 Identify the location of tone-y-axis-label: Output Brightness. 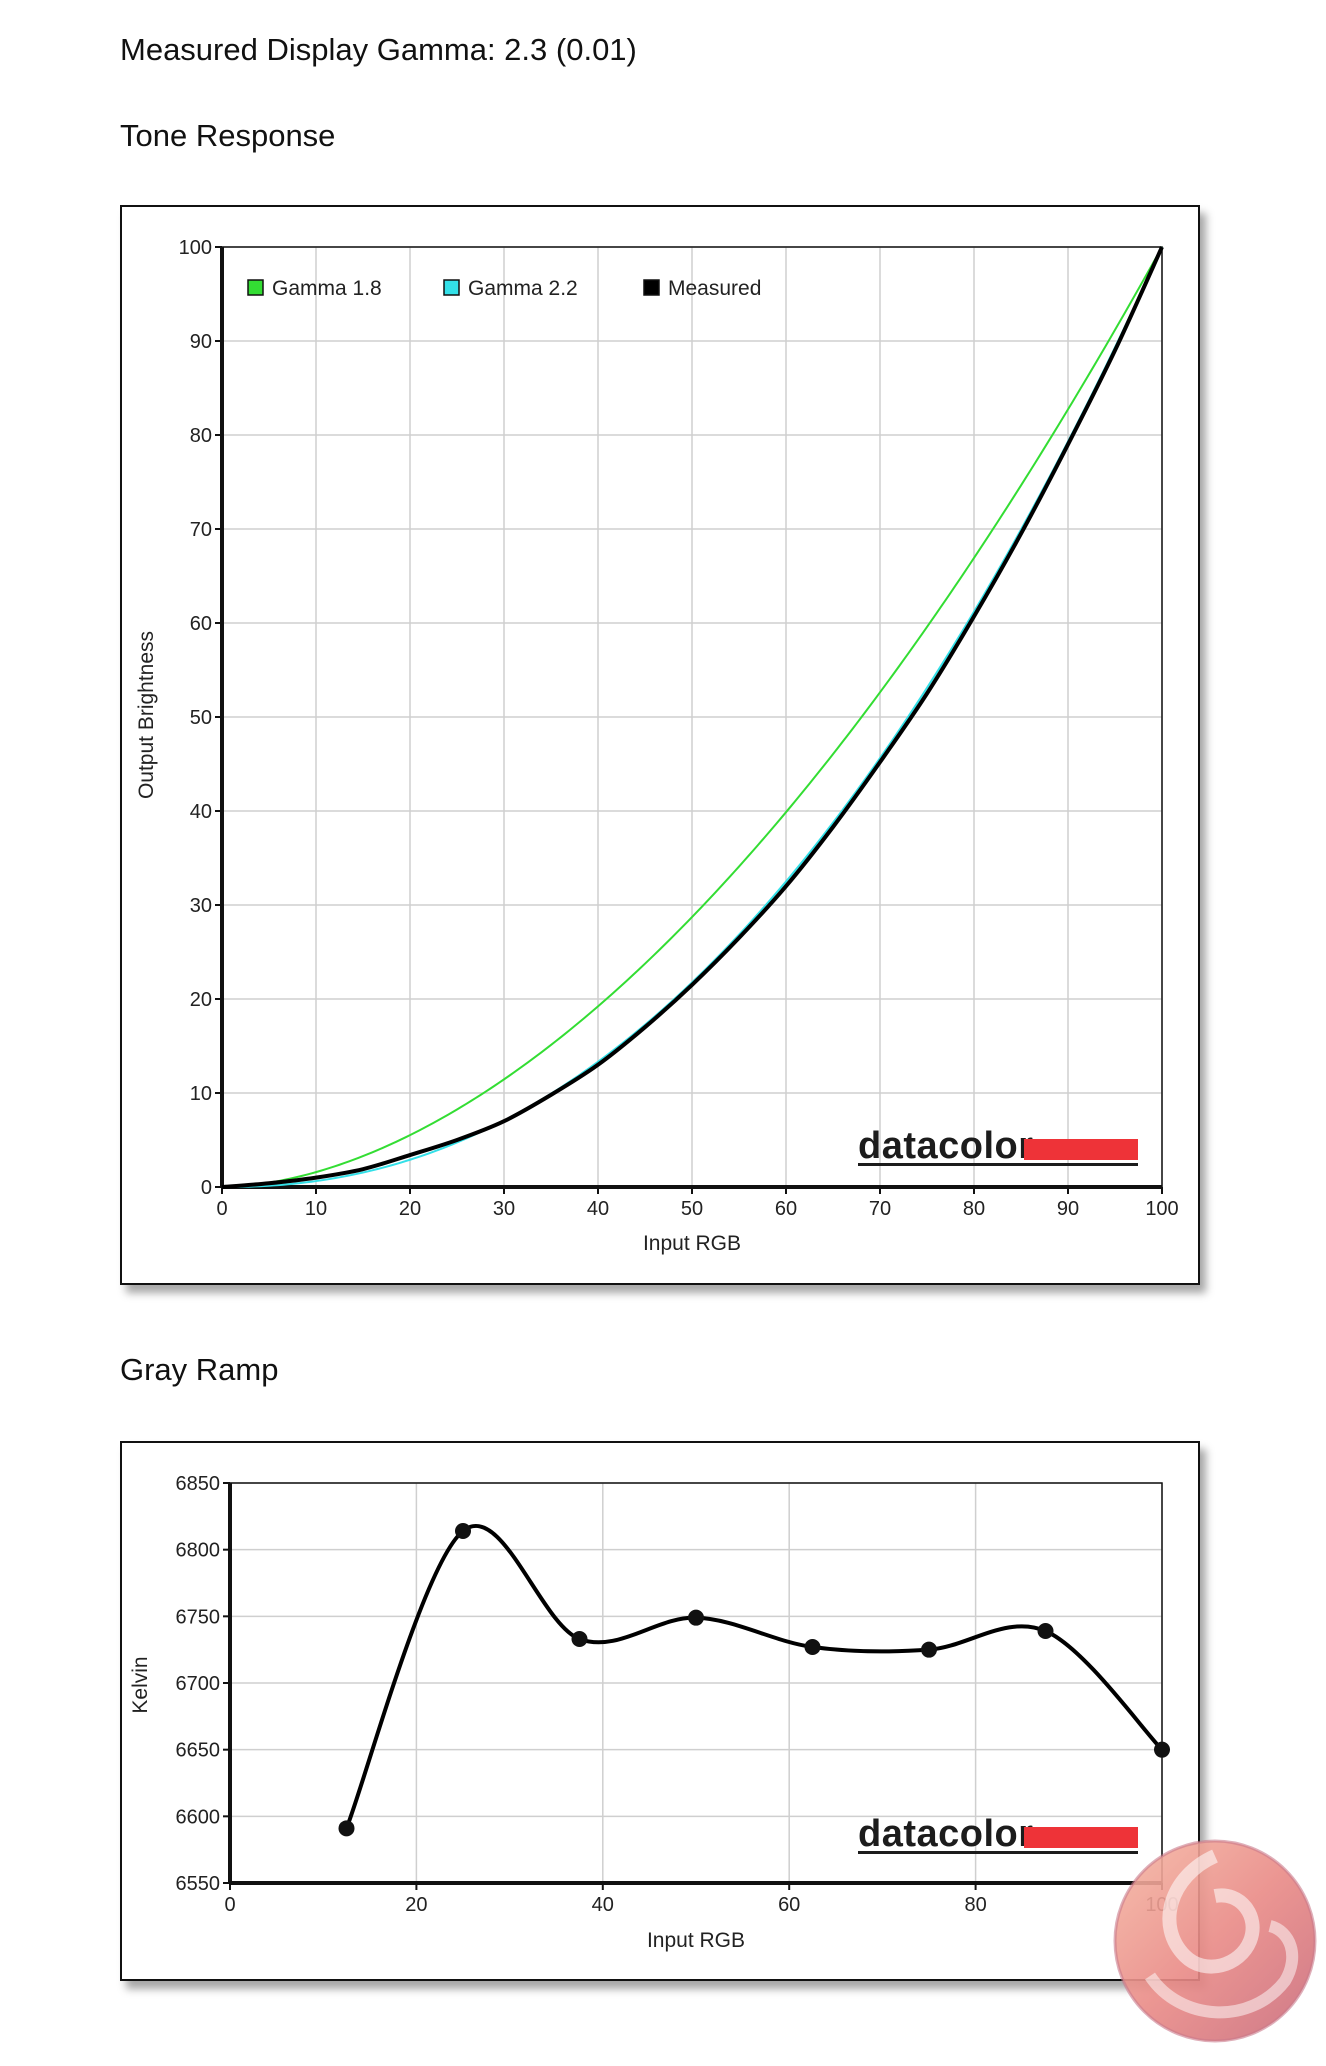
(146, 715).